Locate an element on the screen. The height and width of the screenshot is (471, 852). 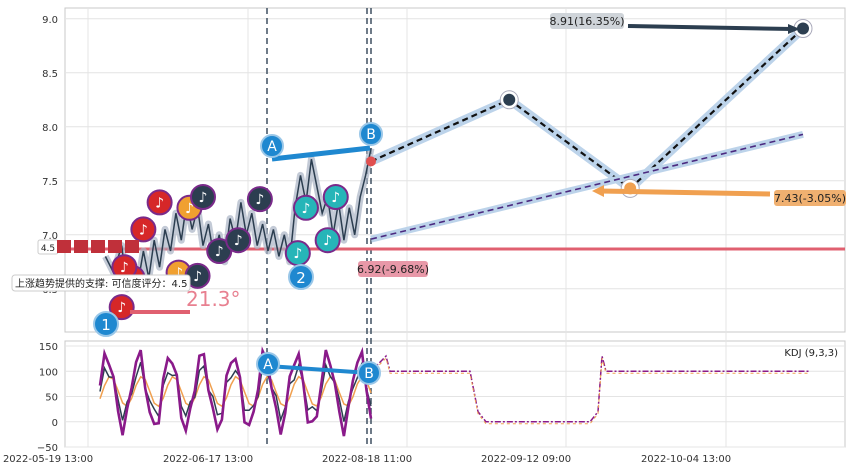
ab-line-indicator is located at coordinates (318, 369).